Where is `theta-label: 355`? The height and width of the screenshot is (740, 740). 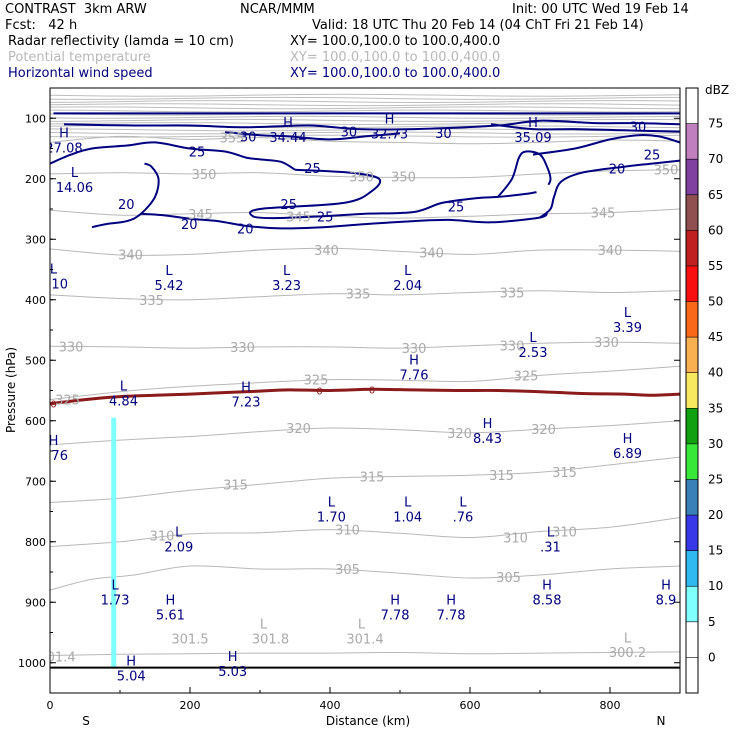 theta-label: 355 is located at coordinates (232, 139).